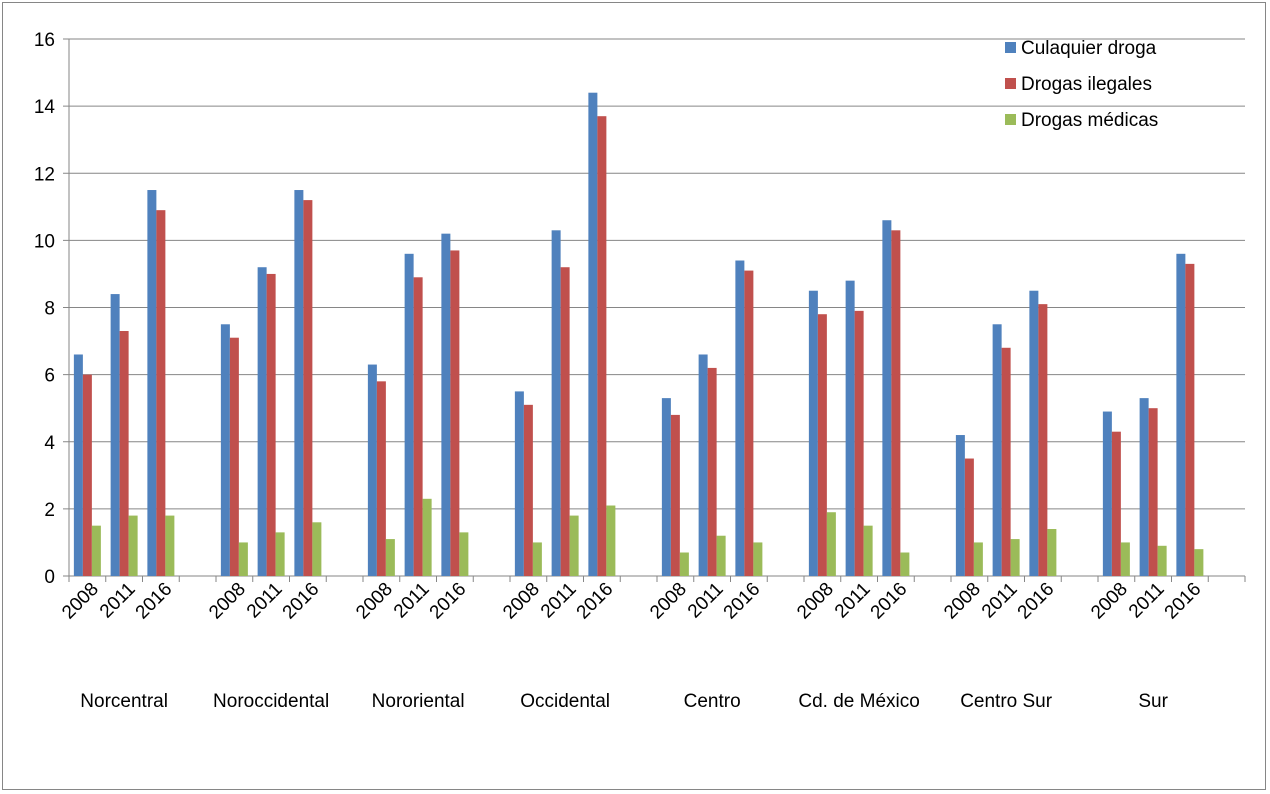  What do you see at coordinates (1006, 701) in the screenshot?
I see `group-label: Centro Sur` at bounding box center [1006, 701].